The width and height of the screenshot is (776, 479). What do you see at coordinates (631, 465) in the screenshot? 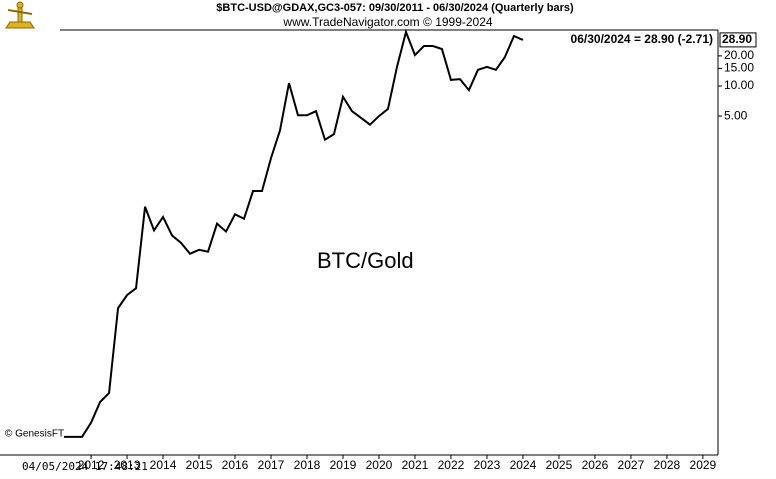
I see `x-tick-label: 2027` at bounding box center [631, 465].